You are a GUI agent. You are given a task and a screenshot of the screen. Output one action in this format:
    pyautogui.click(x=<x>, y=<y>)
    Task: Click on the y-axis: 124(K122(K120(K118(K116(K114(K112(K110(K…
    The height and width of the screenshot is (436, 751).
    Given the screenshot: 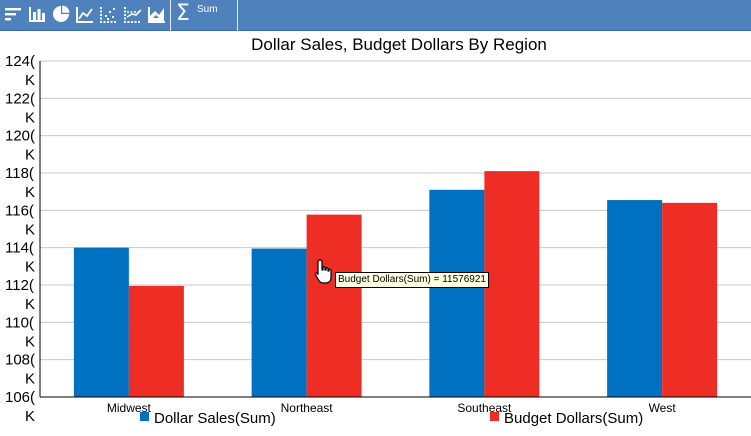 What is the action you would take?
    pyautogui.click(x=23, y=239)
    